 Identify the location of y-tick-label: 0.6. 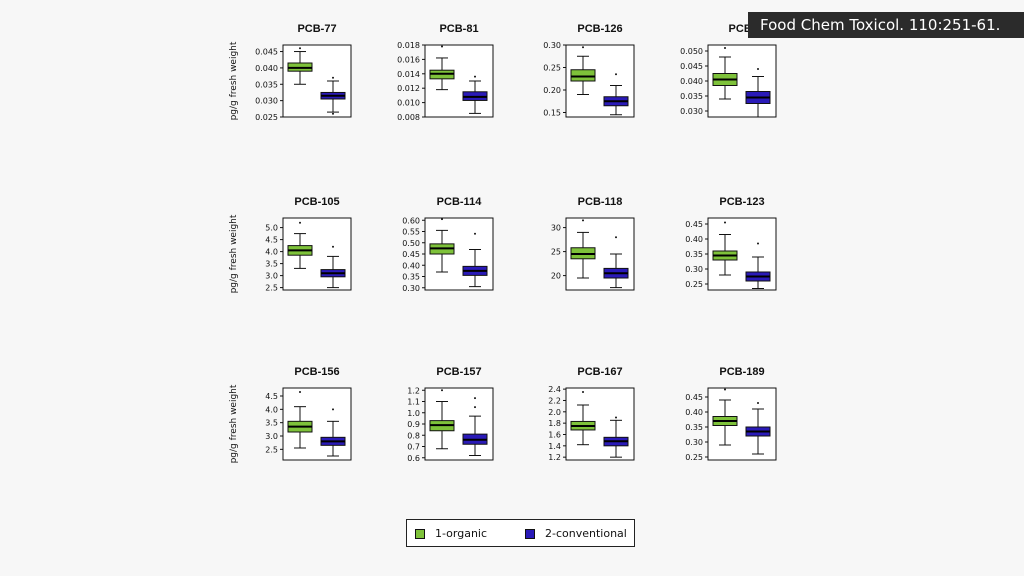
(413, 458).